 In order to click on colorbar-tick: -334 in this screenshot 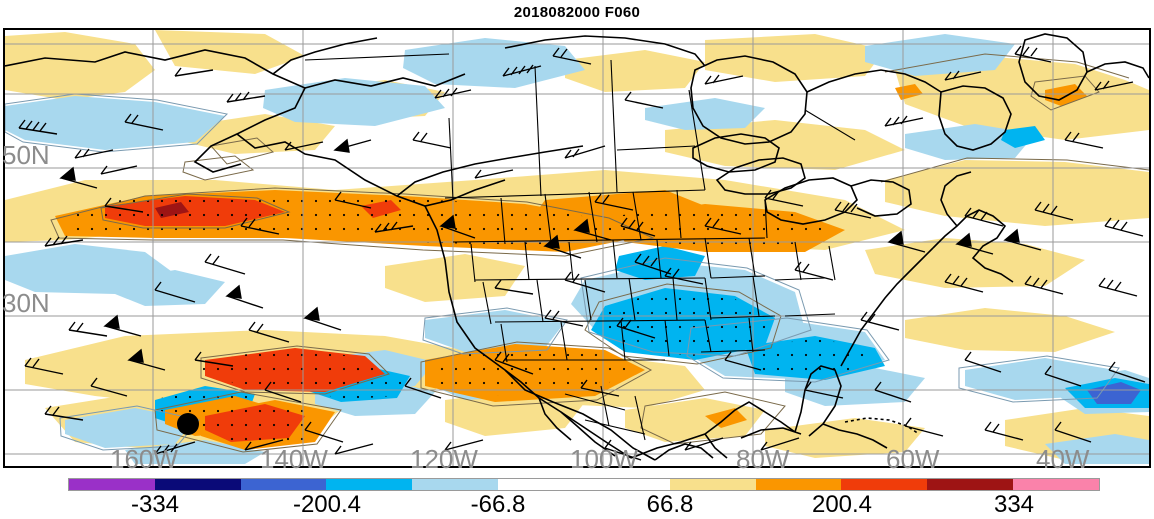, I will do `click(155, 504)`.